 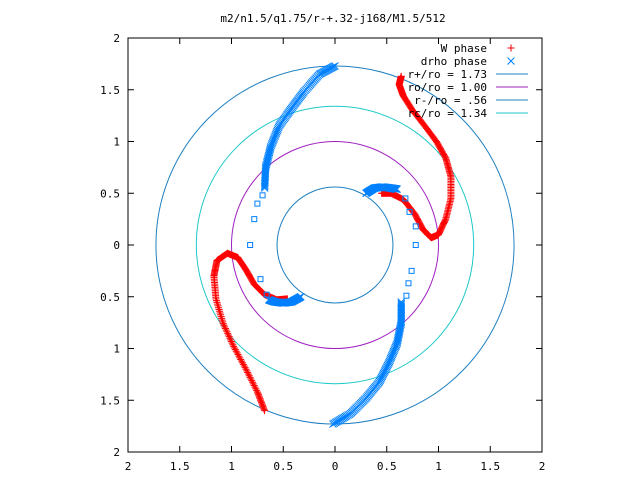 I want to click on y-tick-label: 0, so click(x=116, y=245).